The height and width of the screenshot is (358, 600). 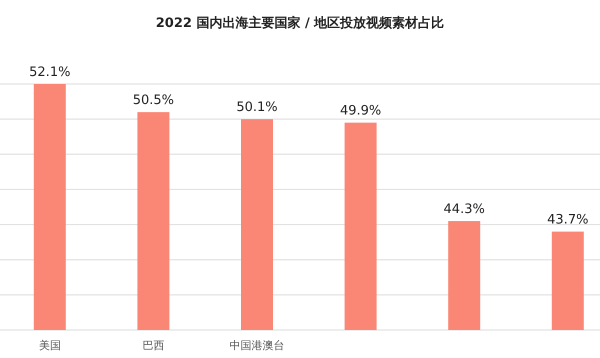 What do you see at coordinates (153, 100) in the screenshot?
I see `data-label: 50.5%` at bounding box center [153, 100].